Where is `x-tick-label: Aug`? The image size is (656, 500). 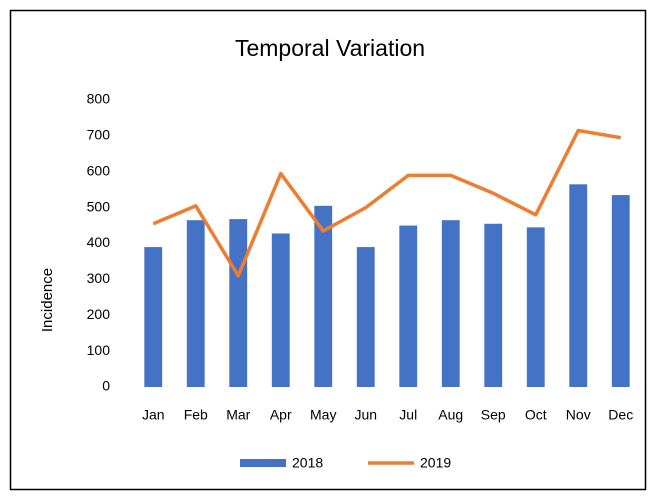 x-tick-label: Aug is located at coordinates (450, 415).